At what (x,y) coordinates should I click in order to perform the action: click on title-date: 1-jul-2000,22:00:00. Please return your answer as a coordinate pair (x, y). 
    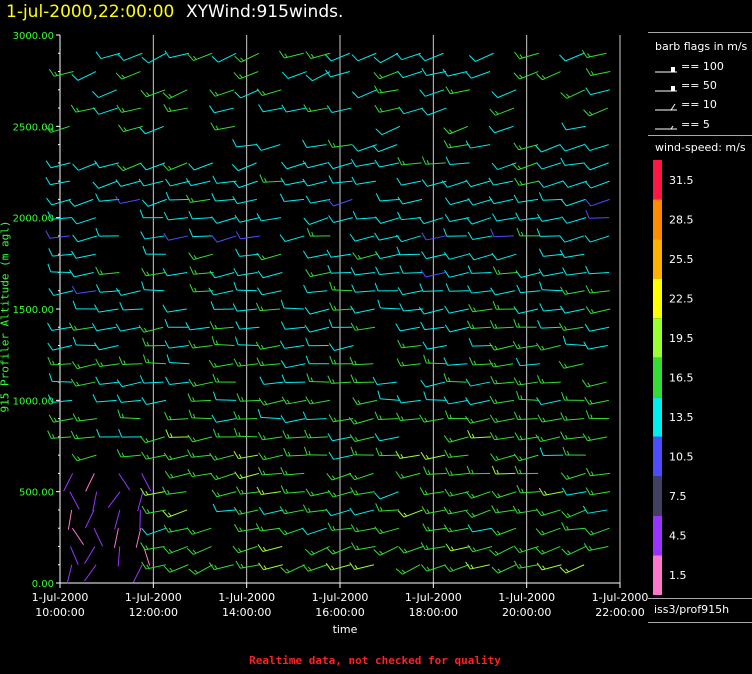
    Looking at the image, I should click on (90, 12).